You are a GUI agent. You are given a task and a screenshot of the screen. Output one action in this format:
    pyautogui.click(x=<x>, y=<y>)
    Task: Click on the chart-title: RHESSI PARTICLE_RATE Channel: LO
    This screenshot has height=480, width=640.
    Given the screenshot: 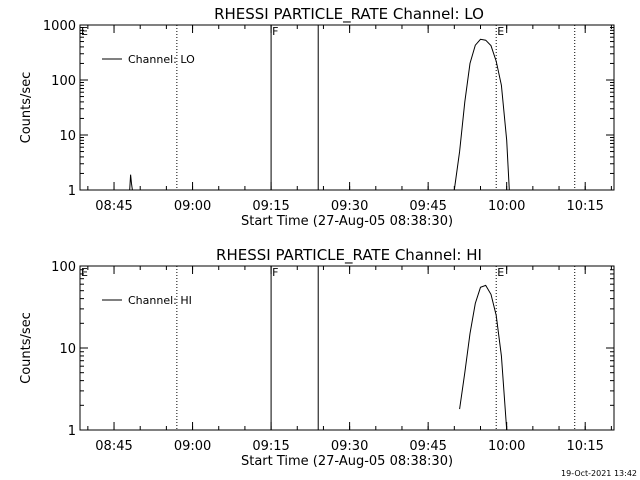 What is the action you would take?
    pyautogui.click(x=349, y=14)
    